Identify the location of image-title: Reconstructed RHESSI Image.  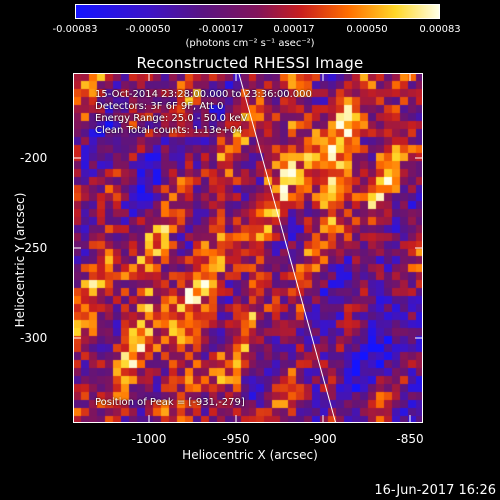
(250, 63).